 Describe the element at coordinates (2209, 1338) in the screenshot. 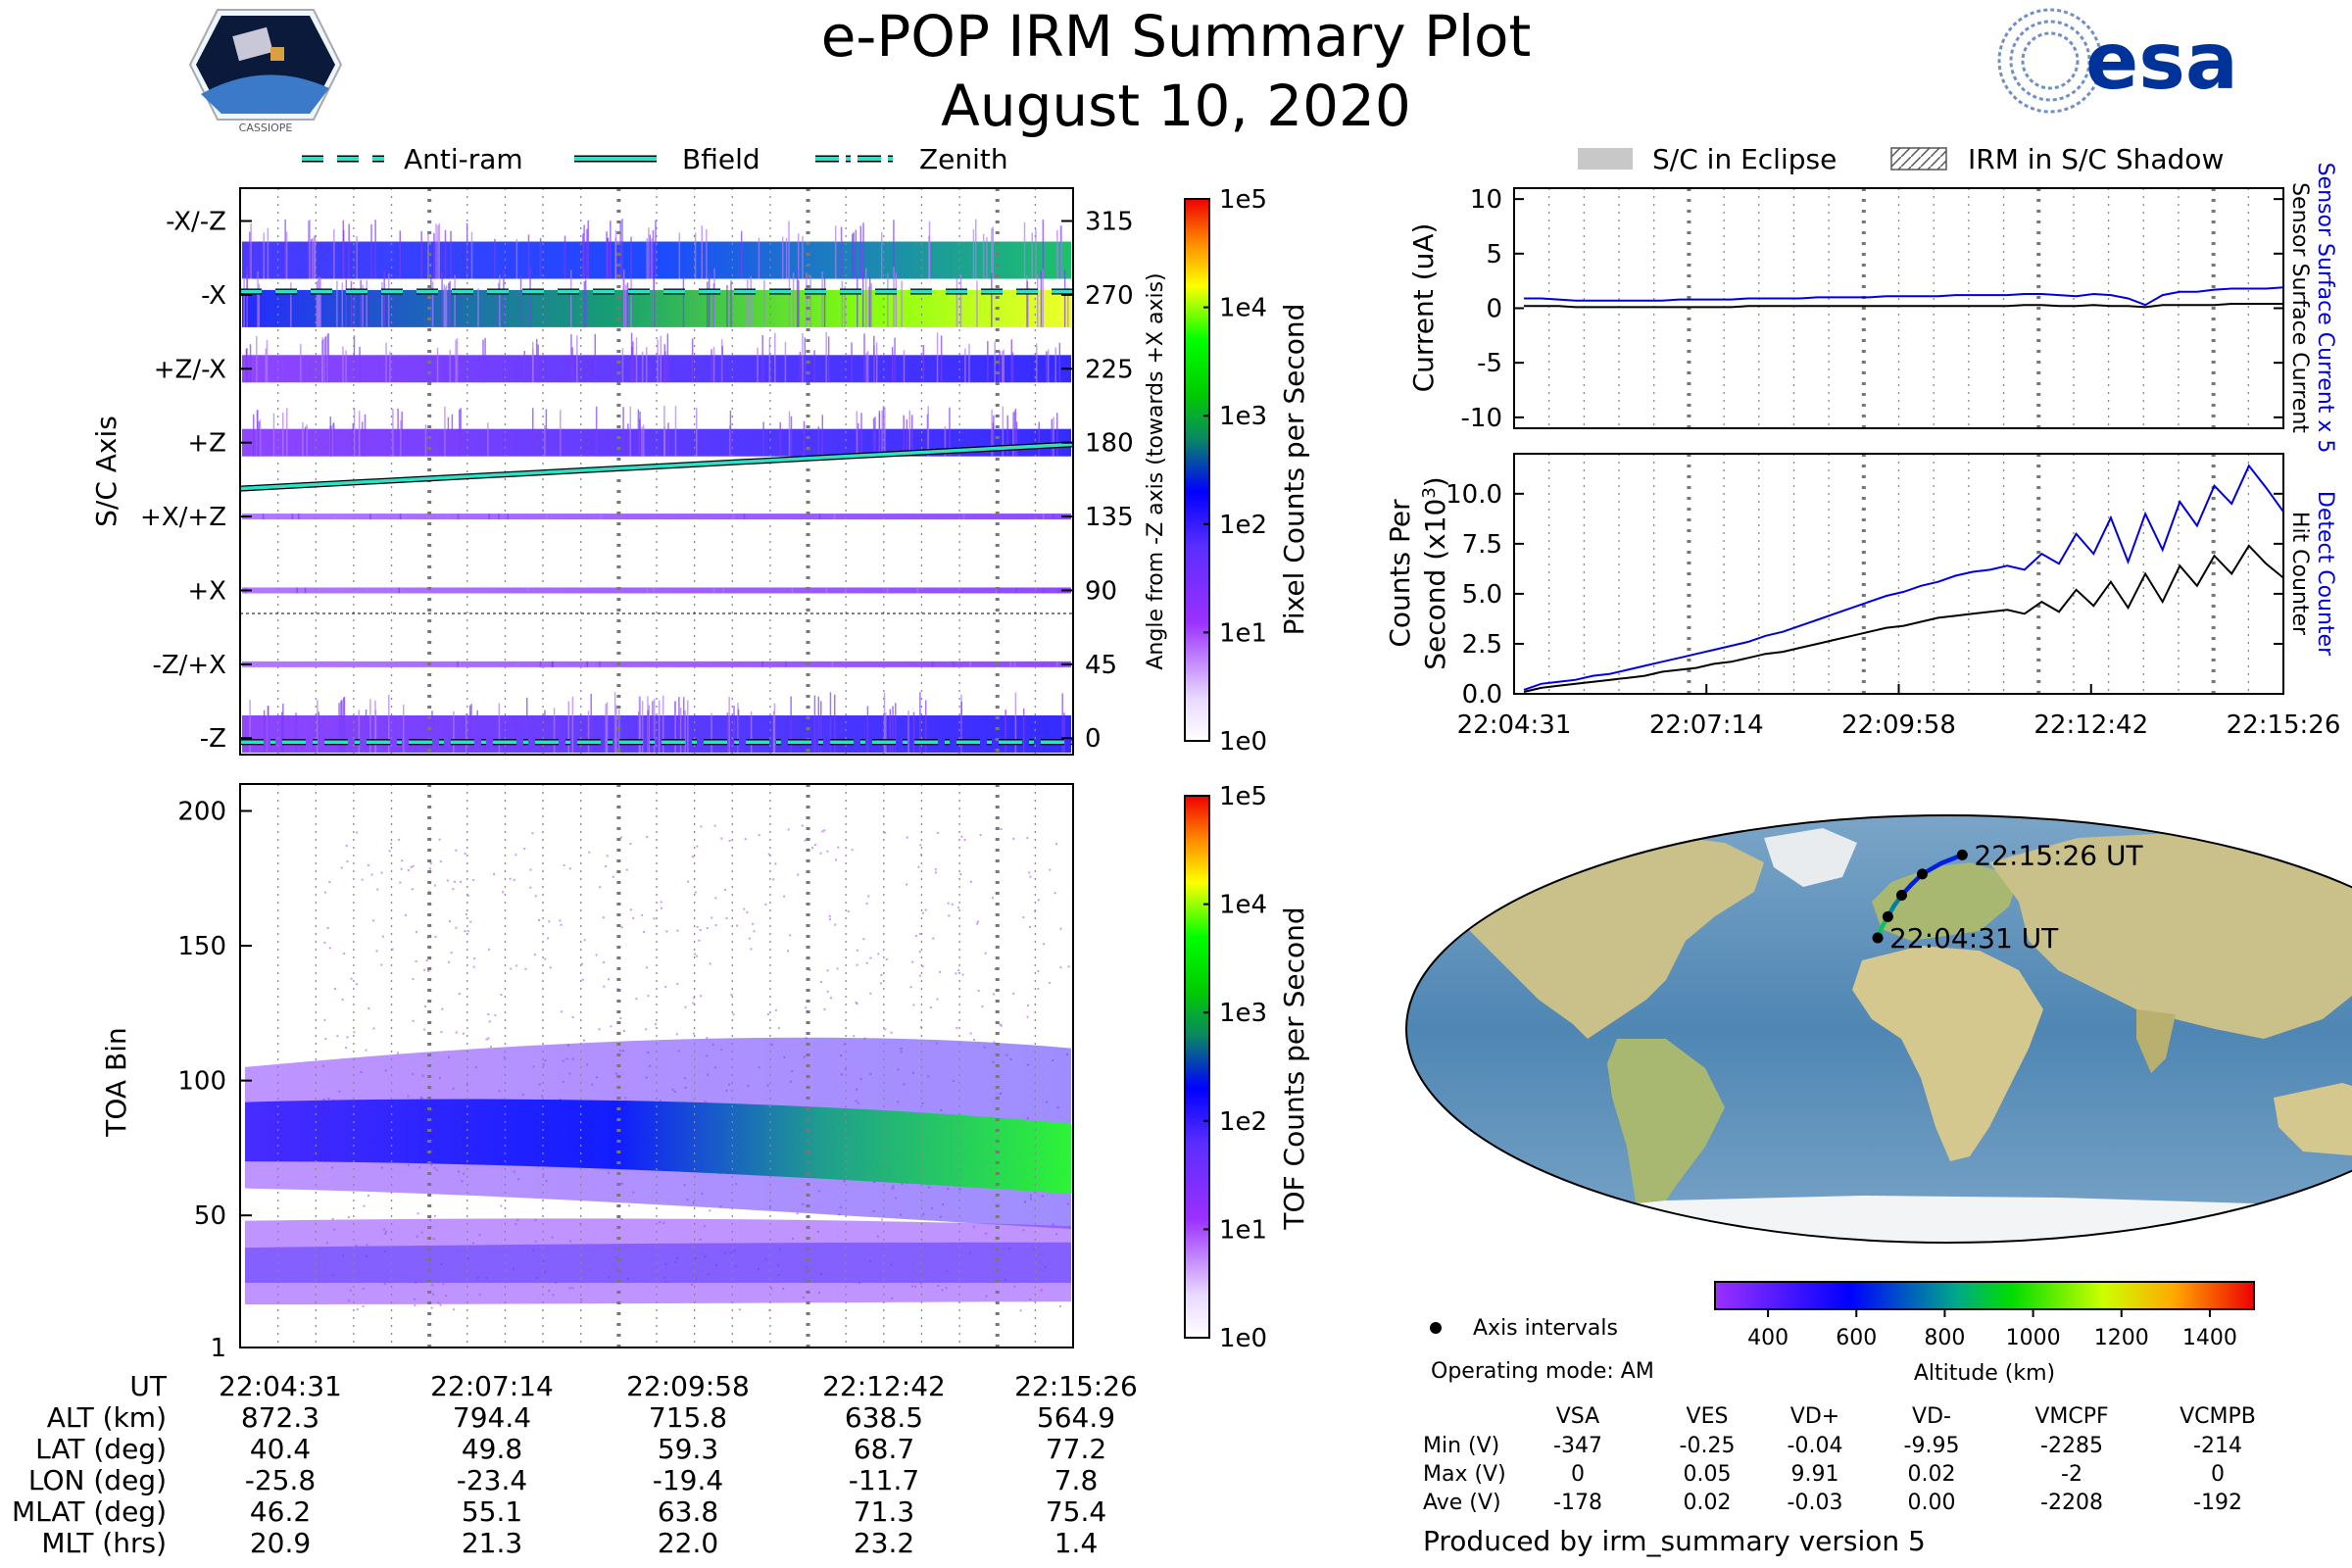

I see `altitude-tick-label: 1400` at that location.